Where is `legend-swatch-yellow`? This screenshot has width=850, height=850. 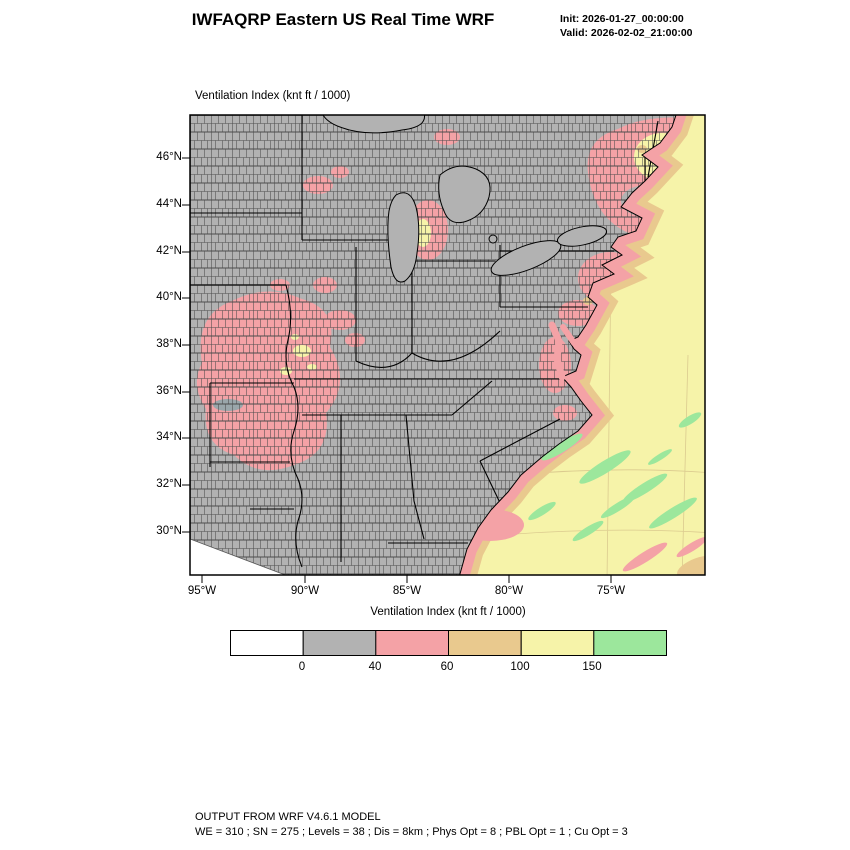
legend-swatch-yellow is located at coordinates (557, 643).